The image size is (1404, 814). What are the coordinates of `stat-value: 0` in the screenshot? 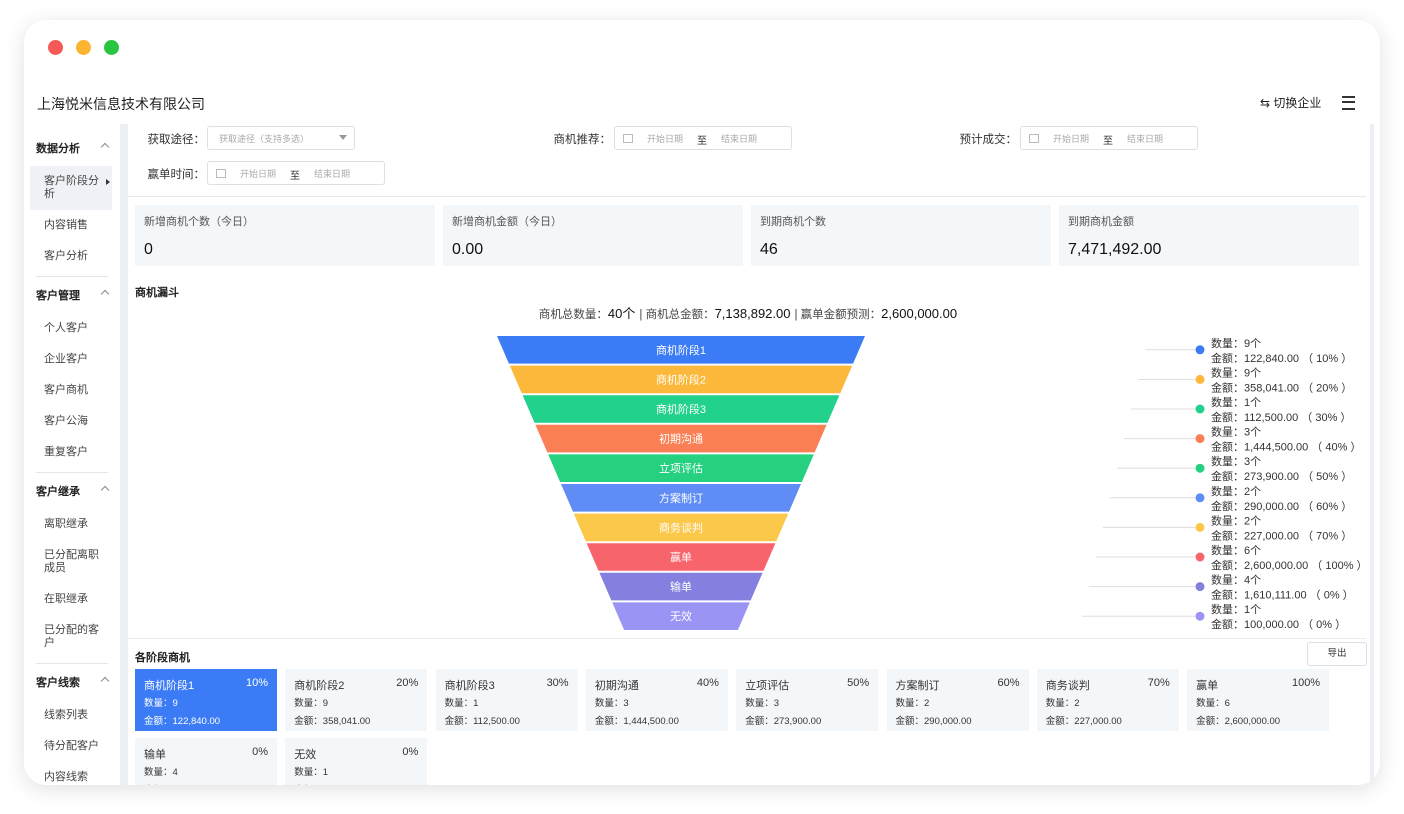 It's located at (148, 249).